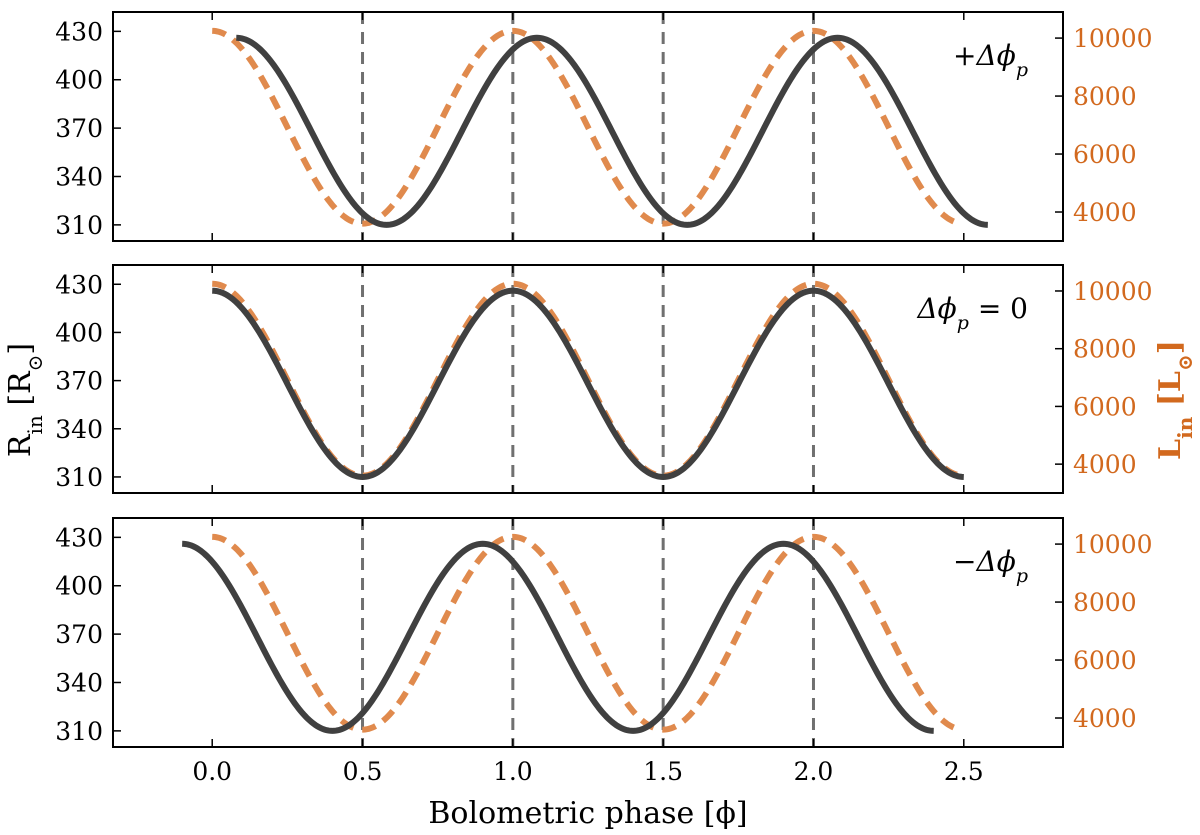 The height and width of the screenshot is (835, 1200). I want to click on x-tick-label: 2.0, so click(814, 771).